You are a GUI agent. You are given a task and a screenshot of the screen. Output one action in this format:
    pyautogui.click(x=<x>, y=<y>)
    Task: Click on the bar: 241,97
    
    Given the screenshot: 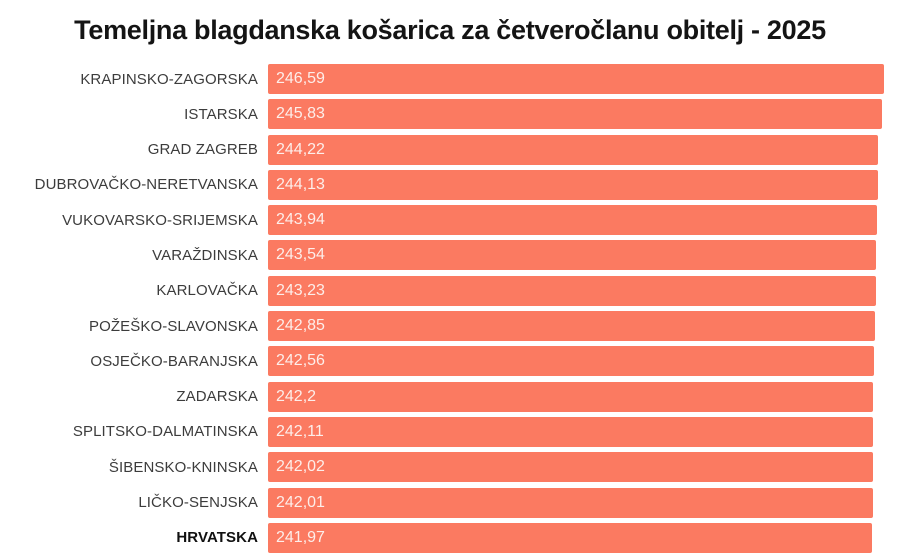 What is the action you would take?
    pyautogui.click(x=570, y=537)
    